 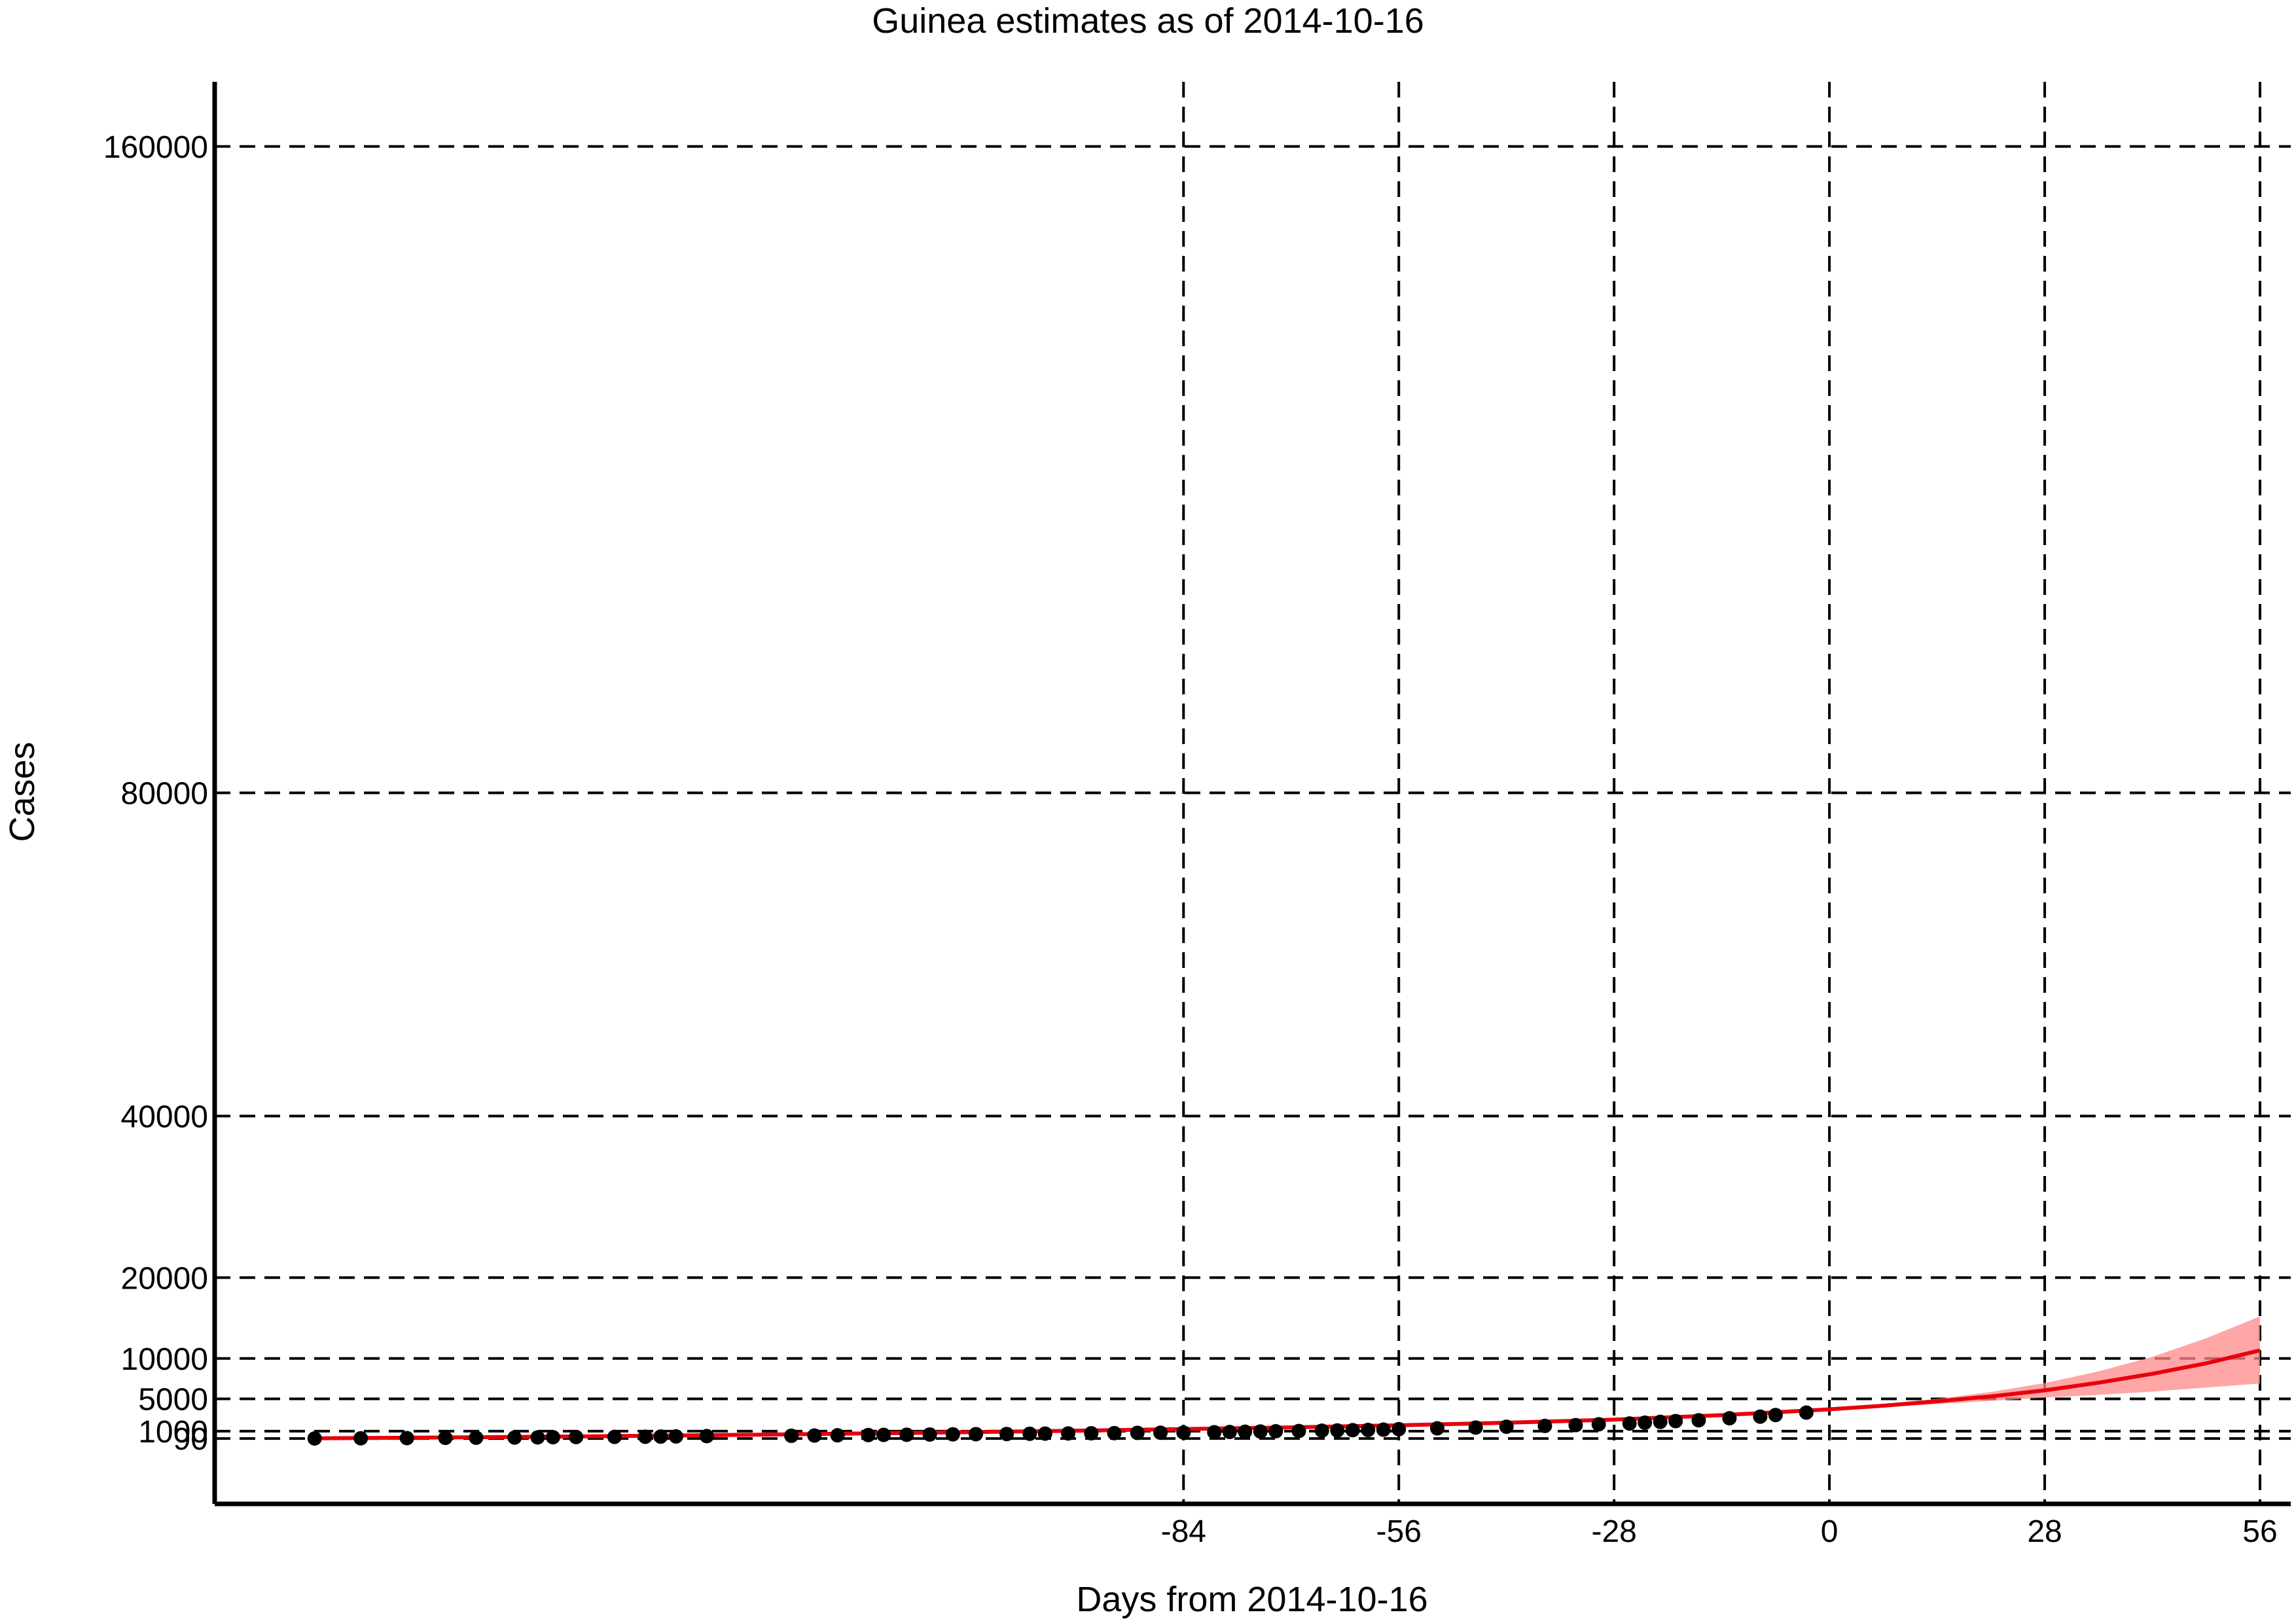 I want to click on x-tick-label: 56, so click(x=2259, y=1531).